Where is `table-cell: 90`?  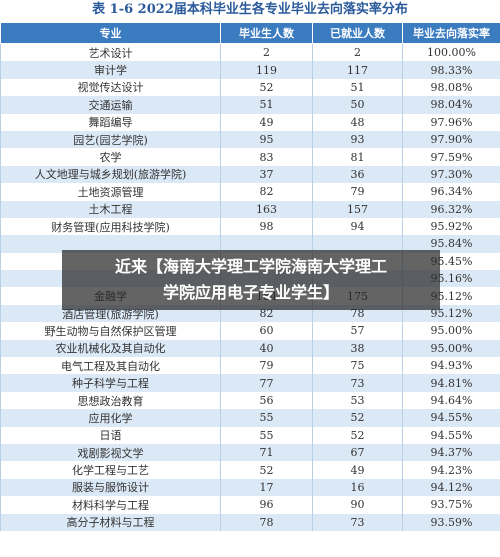 table-cell: 90 is located at coordinates (357, 505).